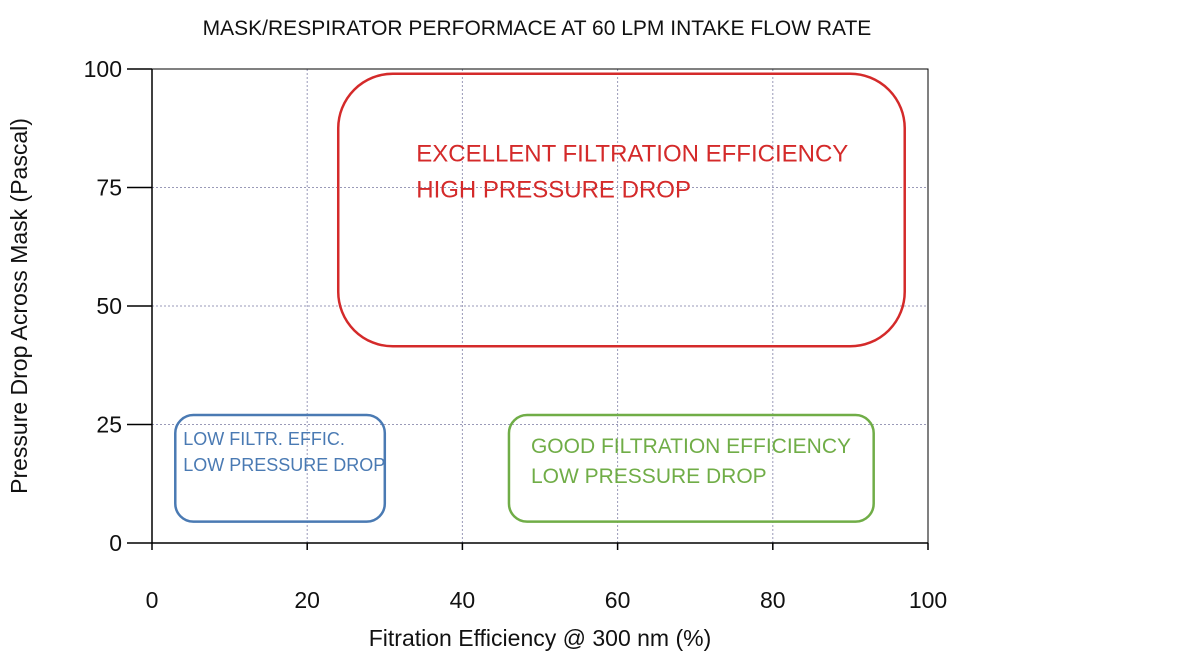  Describe the element at coordinates (307, 600) in the screenshot. I see `x-tick-label: 20` at that location.